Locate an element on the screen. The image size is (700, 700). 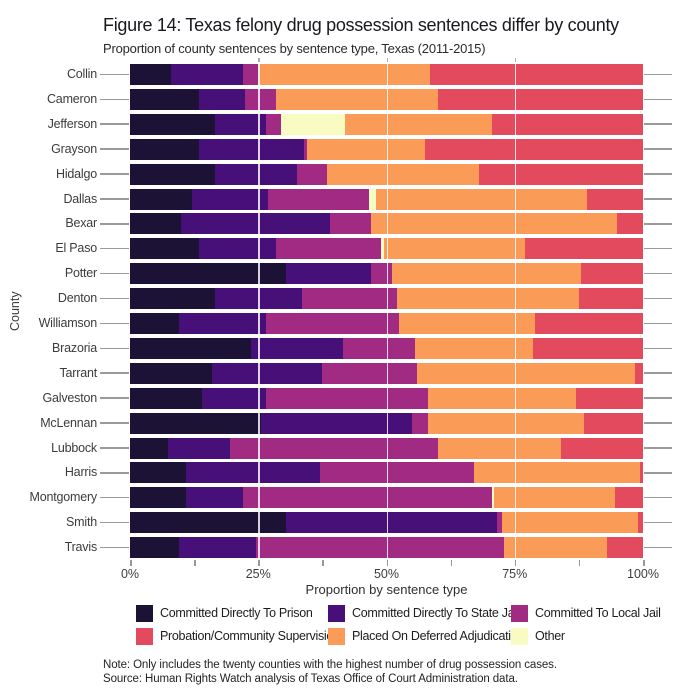
legend-label: Placed On Deferred Adjudication is located at coordinates (438, 636).